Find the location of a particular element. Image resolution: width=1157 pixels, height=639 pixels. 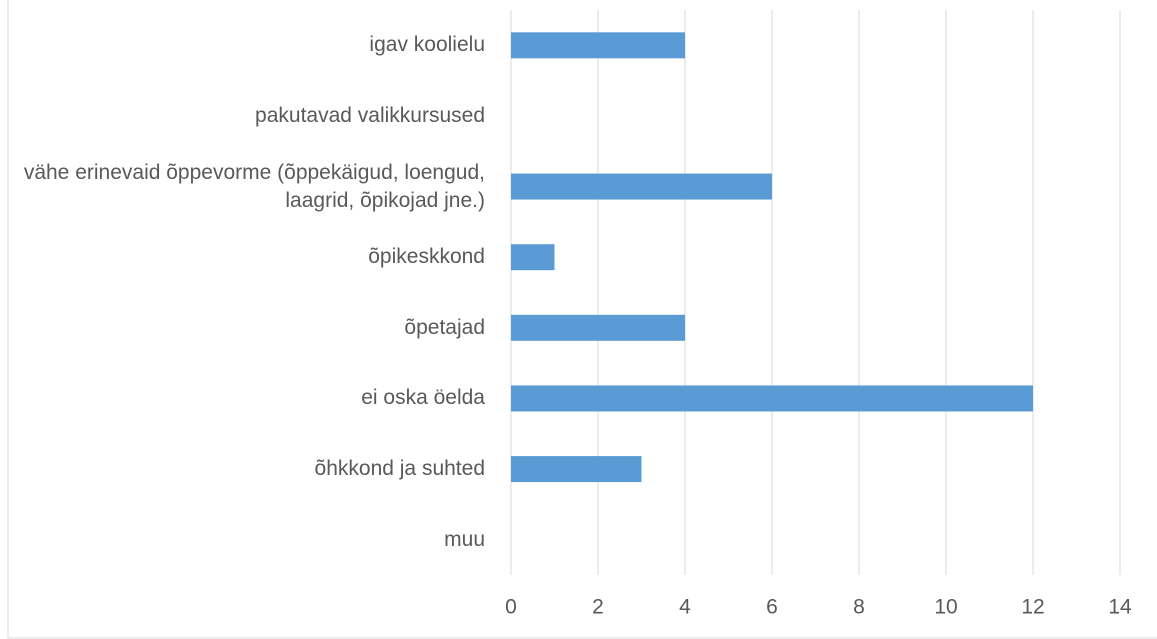

y-tick-label: õhkkond ja suhted is located at coordinates (399, 469).